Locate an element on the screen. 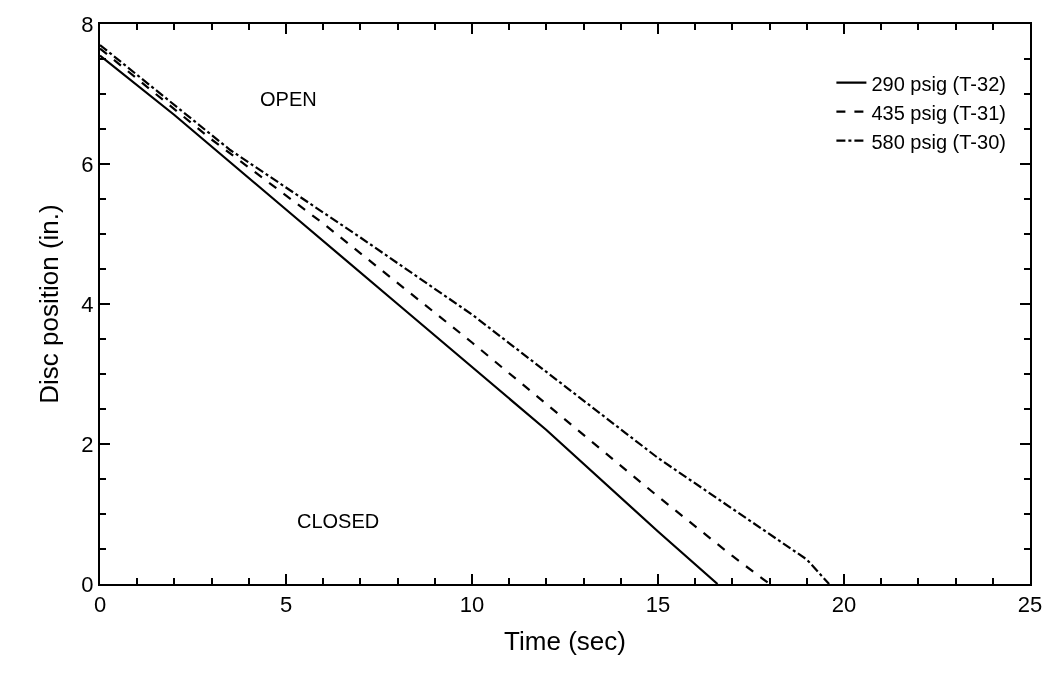 The height and width of the screenshot is (684, 1060). y-tick-label: 8 is located at coordinates (87, 24).